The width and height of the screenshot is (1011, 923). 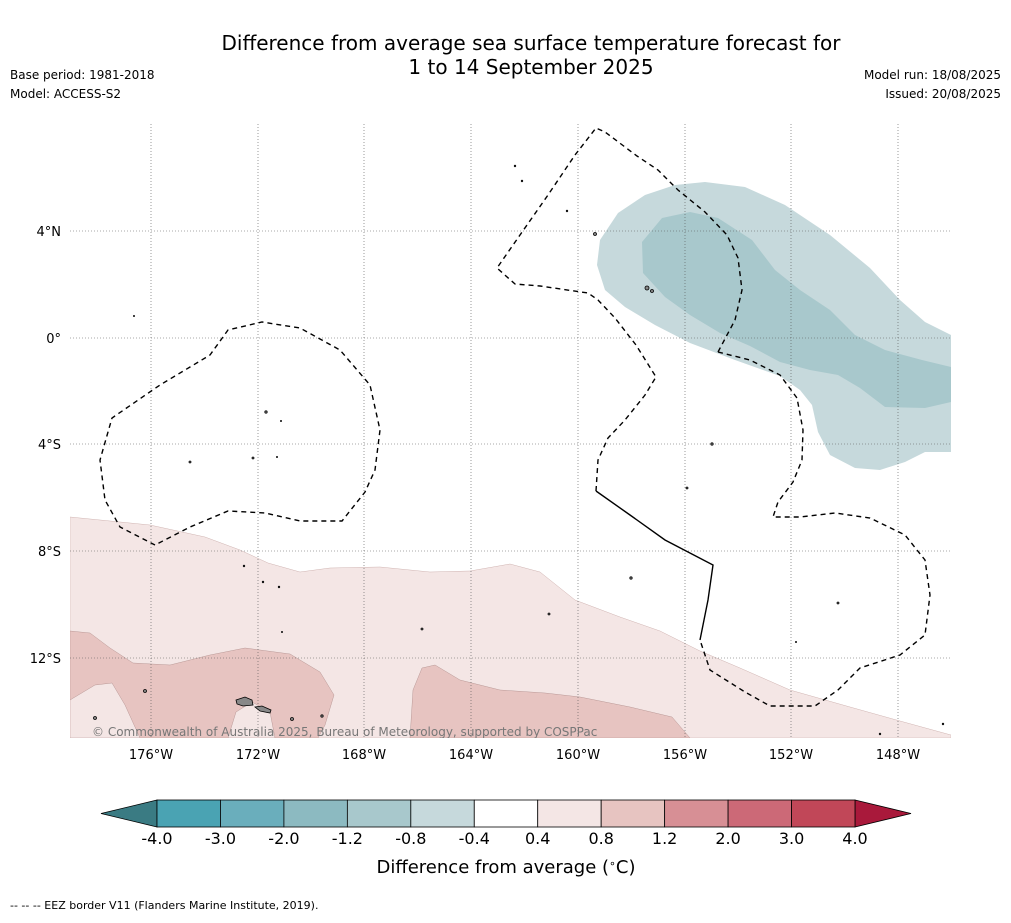 What do you see at coordinates (664, 838) in the screenshot?
I see `colorbar-tick-label: 1.2` at bounding box center [664, 838].